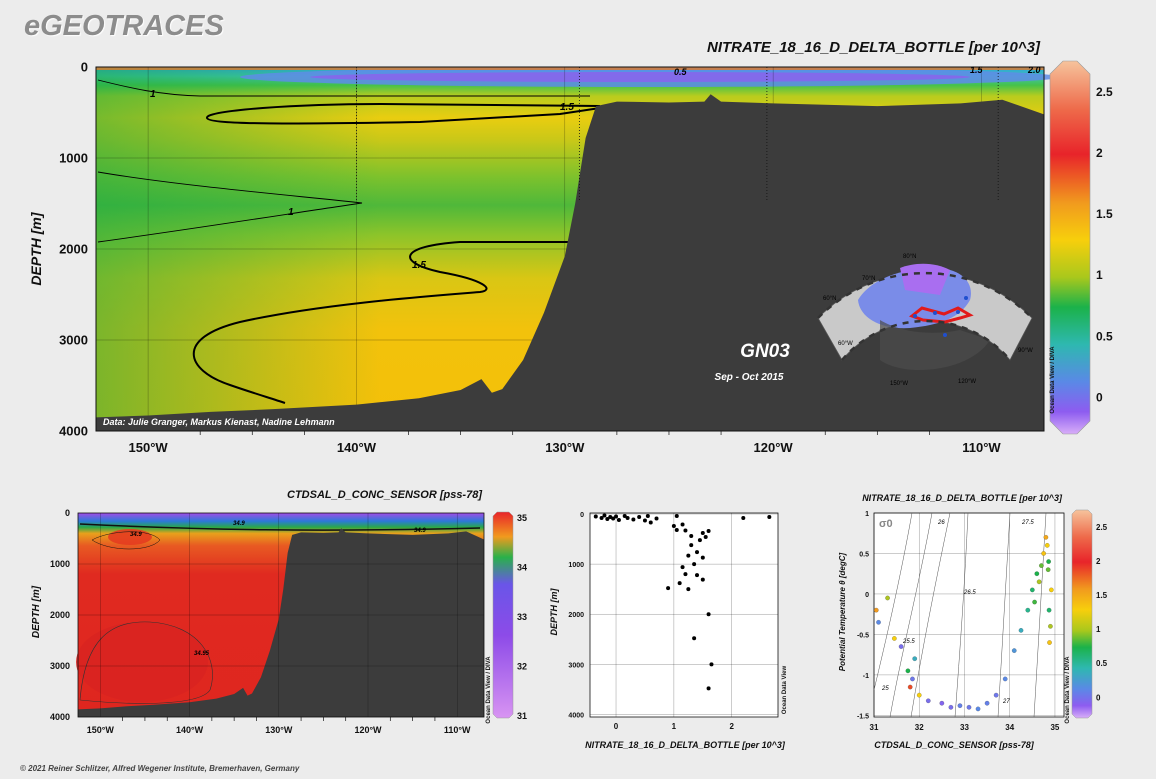 The width and height of the screenshot is (1156, 779). I want to click on y-tick-label: -1.5, so click(863, 716).